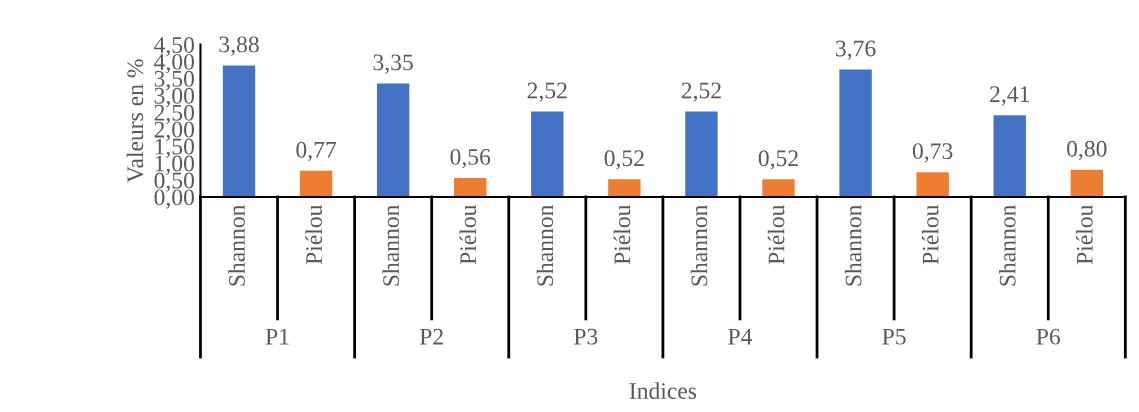 The height and width of the screenshot is (412, 1139). What do you see at coordinates (393, 64) in the screenshot?
I see `data-label: 3,35` at bounding box center [393, 64].